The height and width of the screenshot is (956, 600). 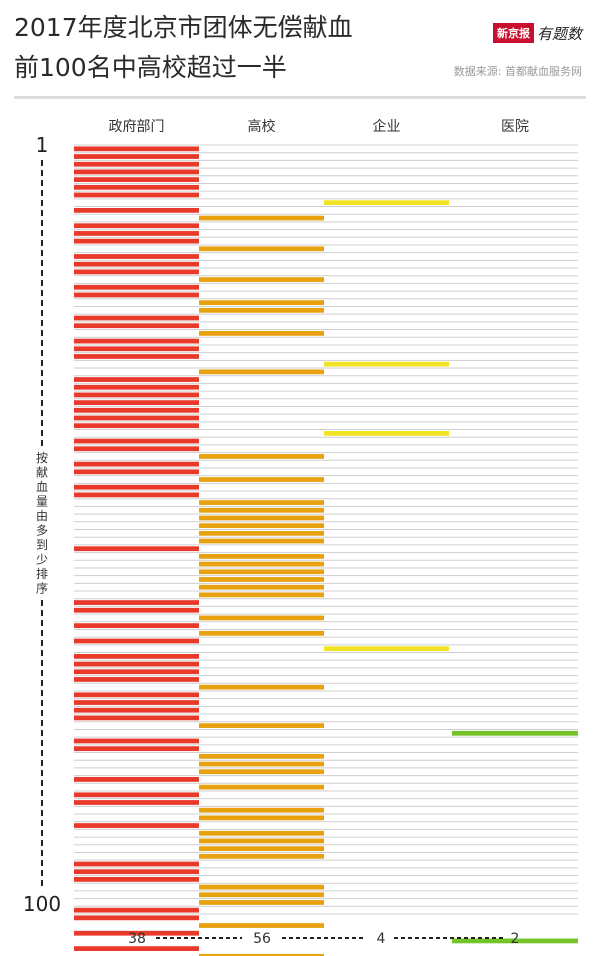 I want to click on chart-title-line1: 2017年度北京市团体无偿献血, so click(x=183, y=27).